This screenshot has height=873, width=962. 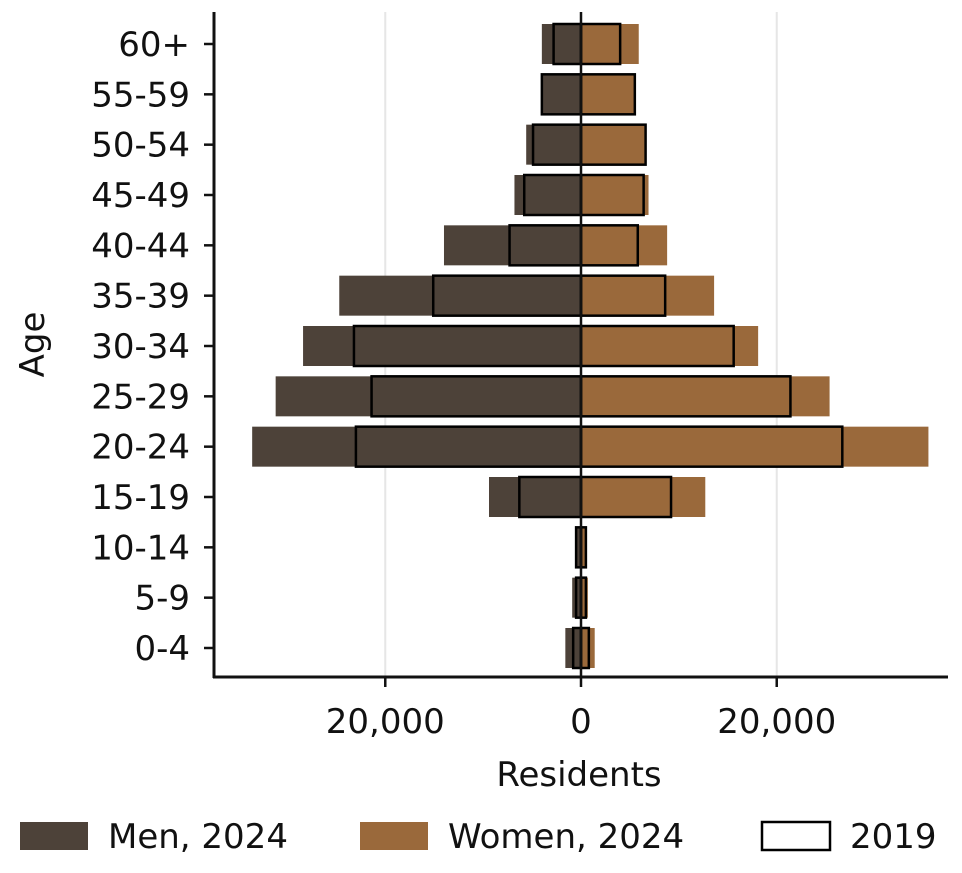 I want to click on legend: Men, 2024 Women, 2024 2019, so click(x=478, y=837).